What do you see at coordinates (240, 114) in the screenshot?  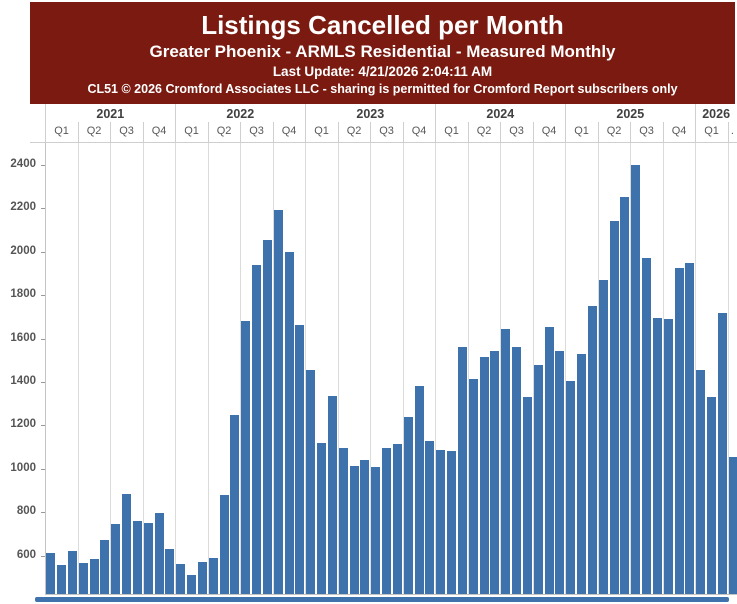 I see `x-axis-year-label: 2022` at bounding box center [240, 114].